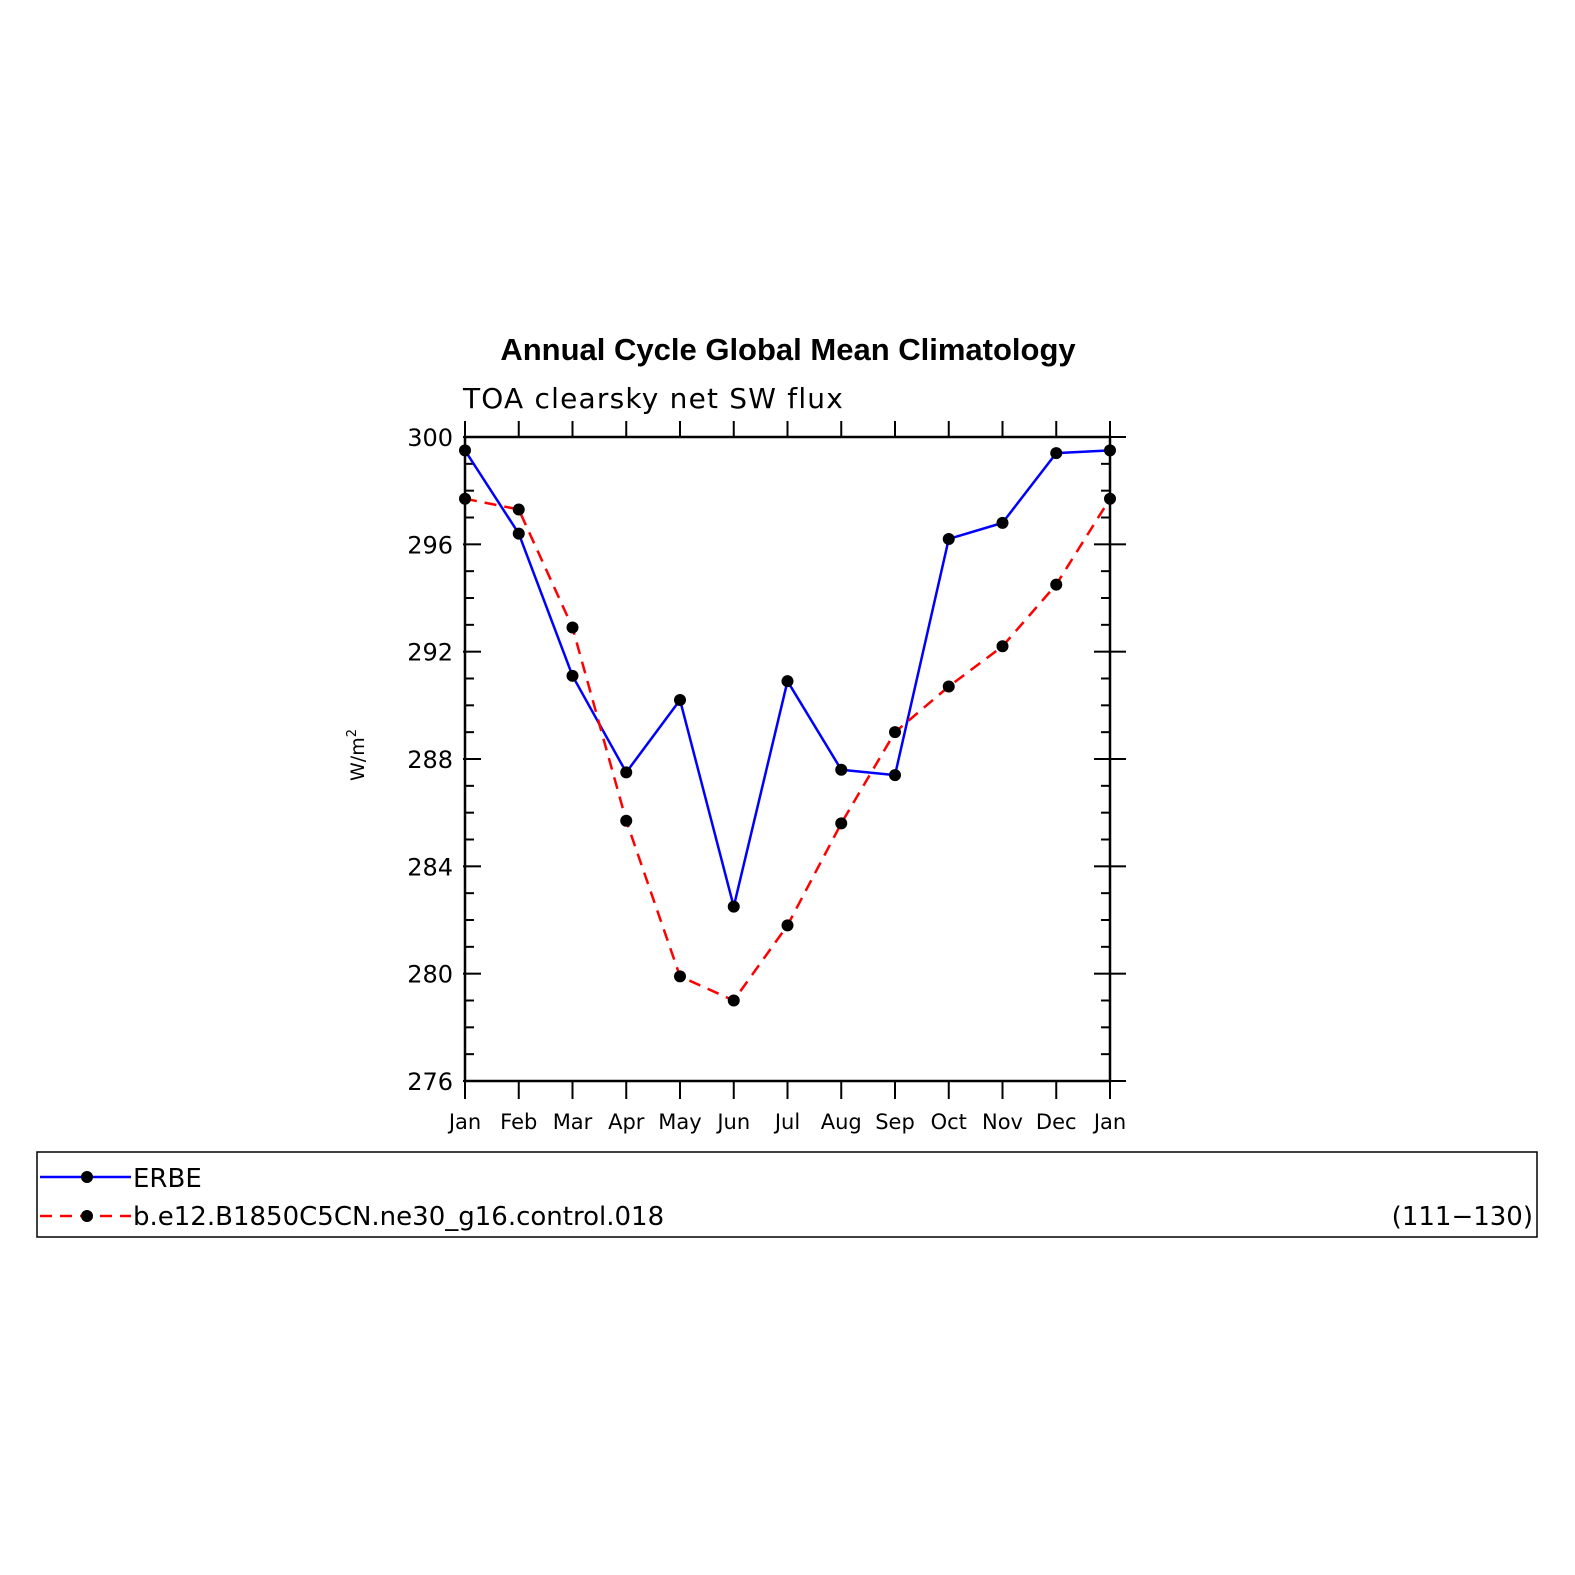 The height and width of the screenshot is (1575, 1575). Describe the element at coordinates (398, 1217) in the screenshot. I see `legend-label-1: b.e12.B1850C5CN.ne30_g16.control.018` at that location.